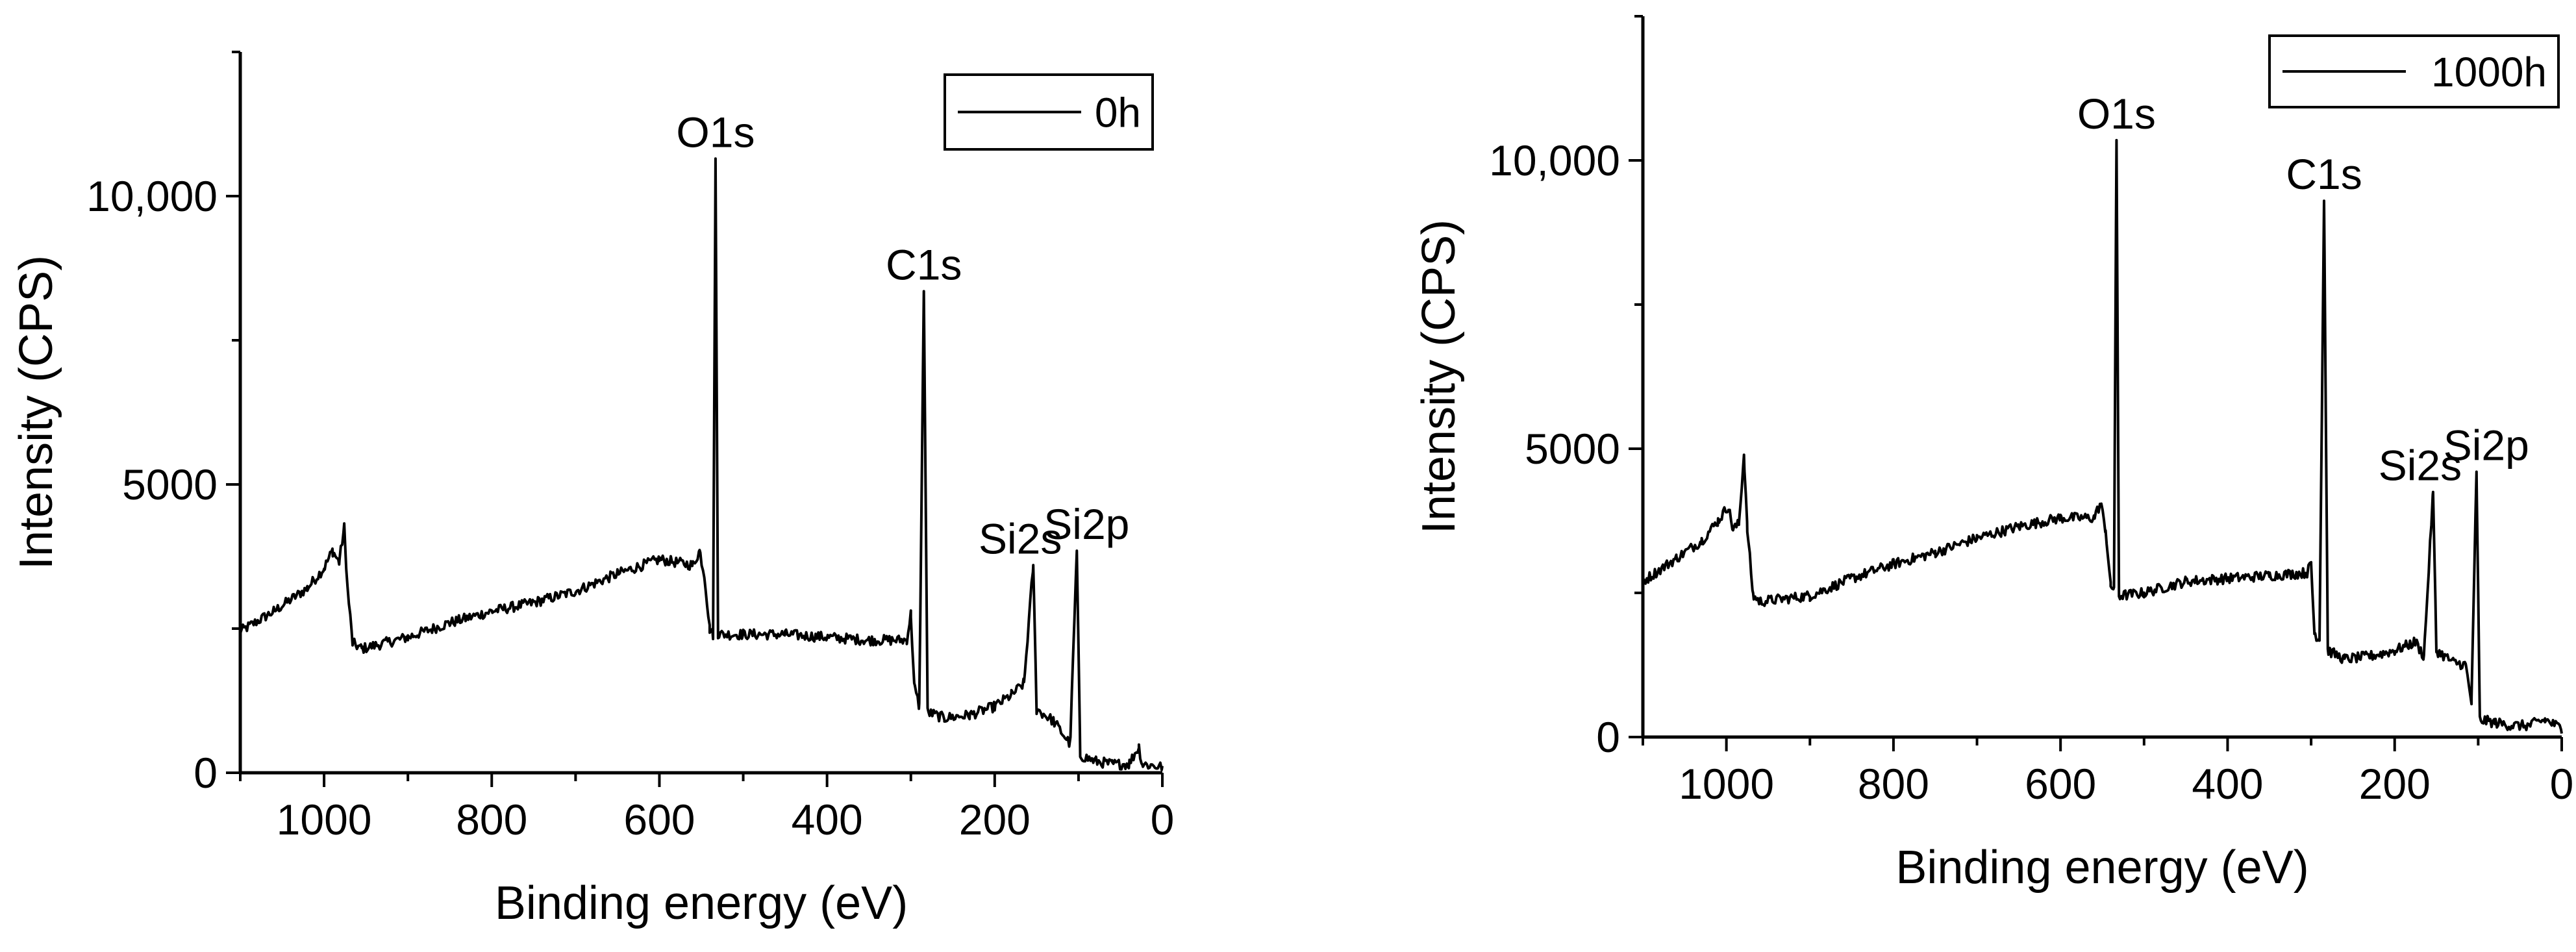 This screenshot has height=952, width=2576. What do you see at coordinates (2414, 71) in the screenshot?
I see `legend: 1000h` at bounding box center [2414, 71].